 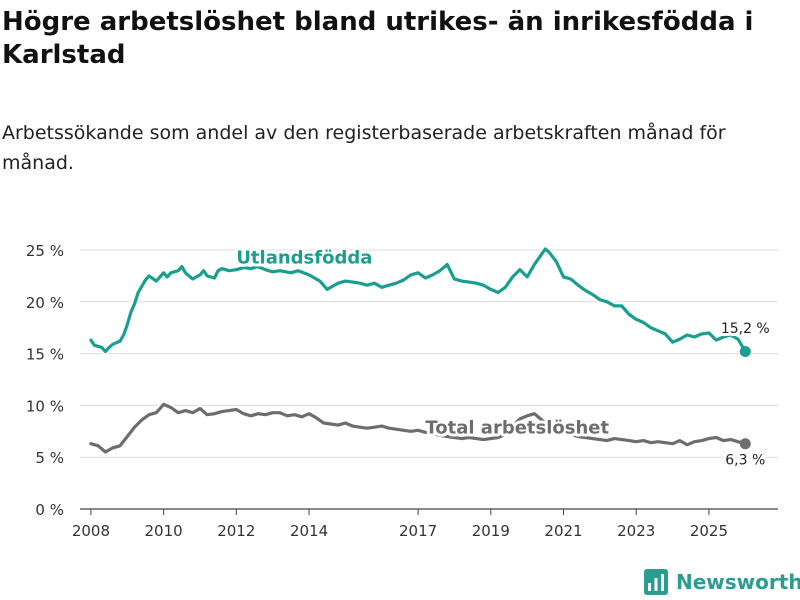 What do you see at coordinates (91, 531) in the screenshot?
I see `x-tick-label: 2008` at bounding box center [91, 531].